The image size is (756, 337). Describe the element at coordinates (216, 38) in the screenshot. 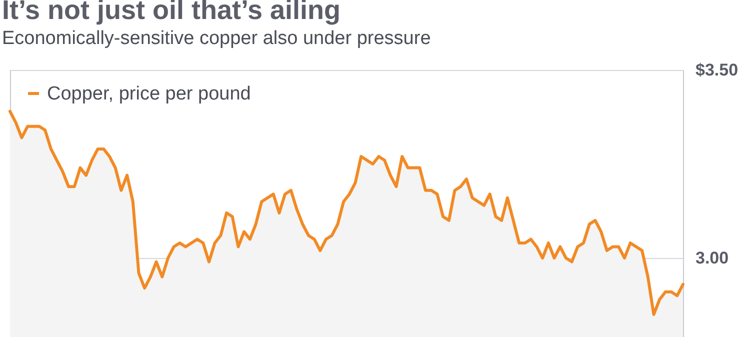

I see `chart-subtitle: Economically-sensitive copper also under pressure` at that location.